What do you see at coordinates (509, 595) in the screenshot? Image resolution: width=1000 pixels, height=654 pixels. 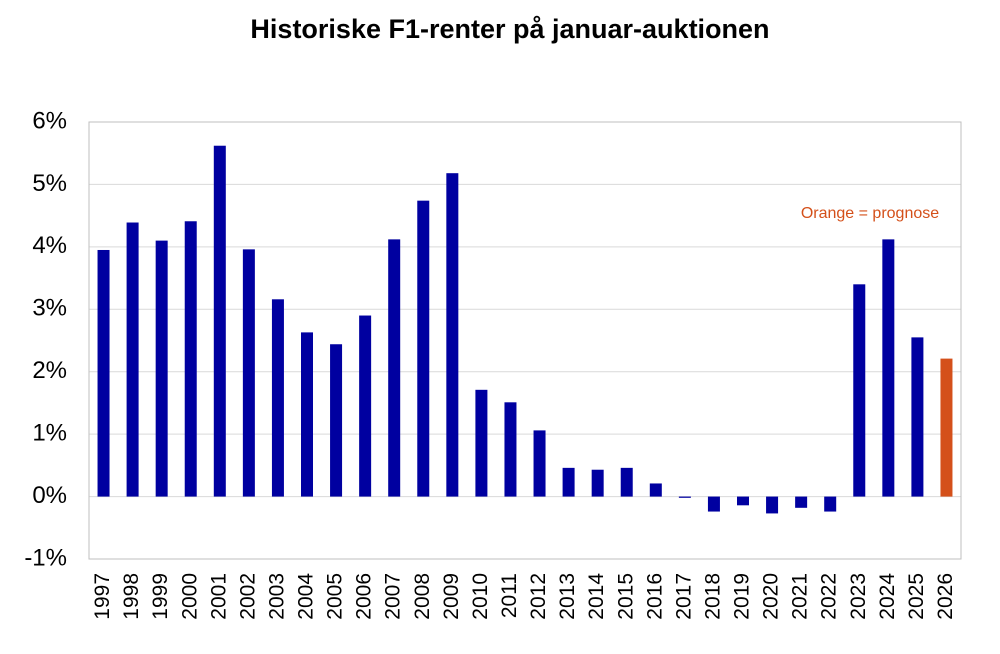 I see `x-tick-label: 2011` at bounding box center [509, 595].